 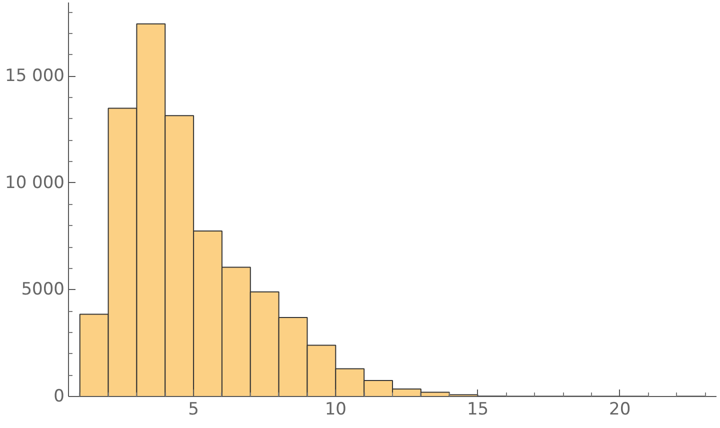 What do you see at coordinates (620, 410) in the screenshot?
I see `x-tick-label: 20` at bounding box center [620, 410].